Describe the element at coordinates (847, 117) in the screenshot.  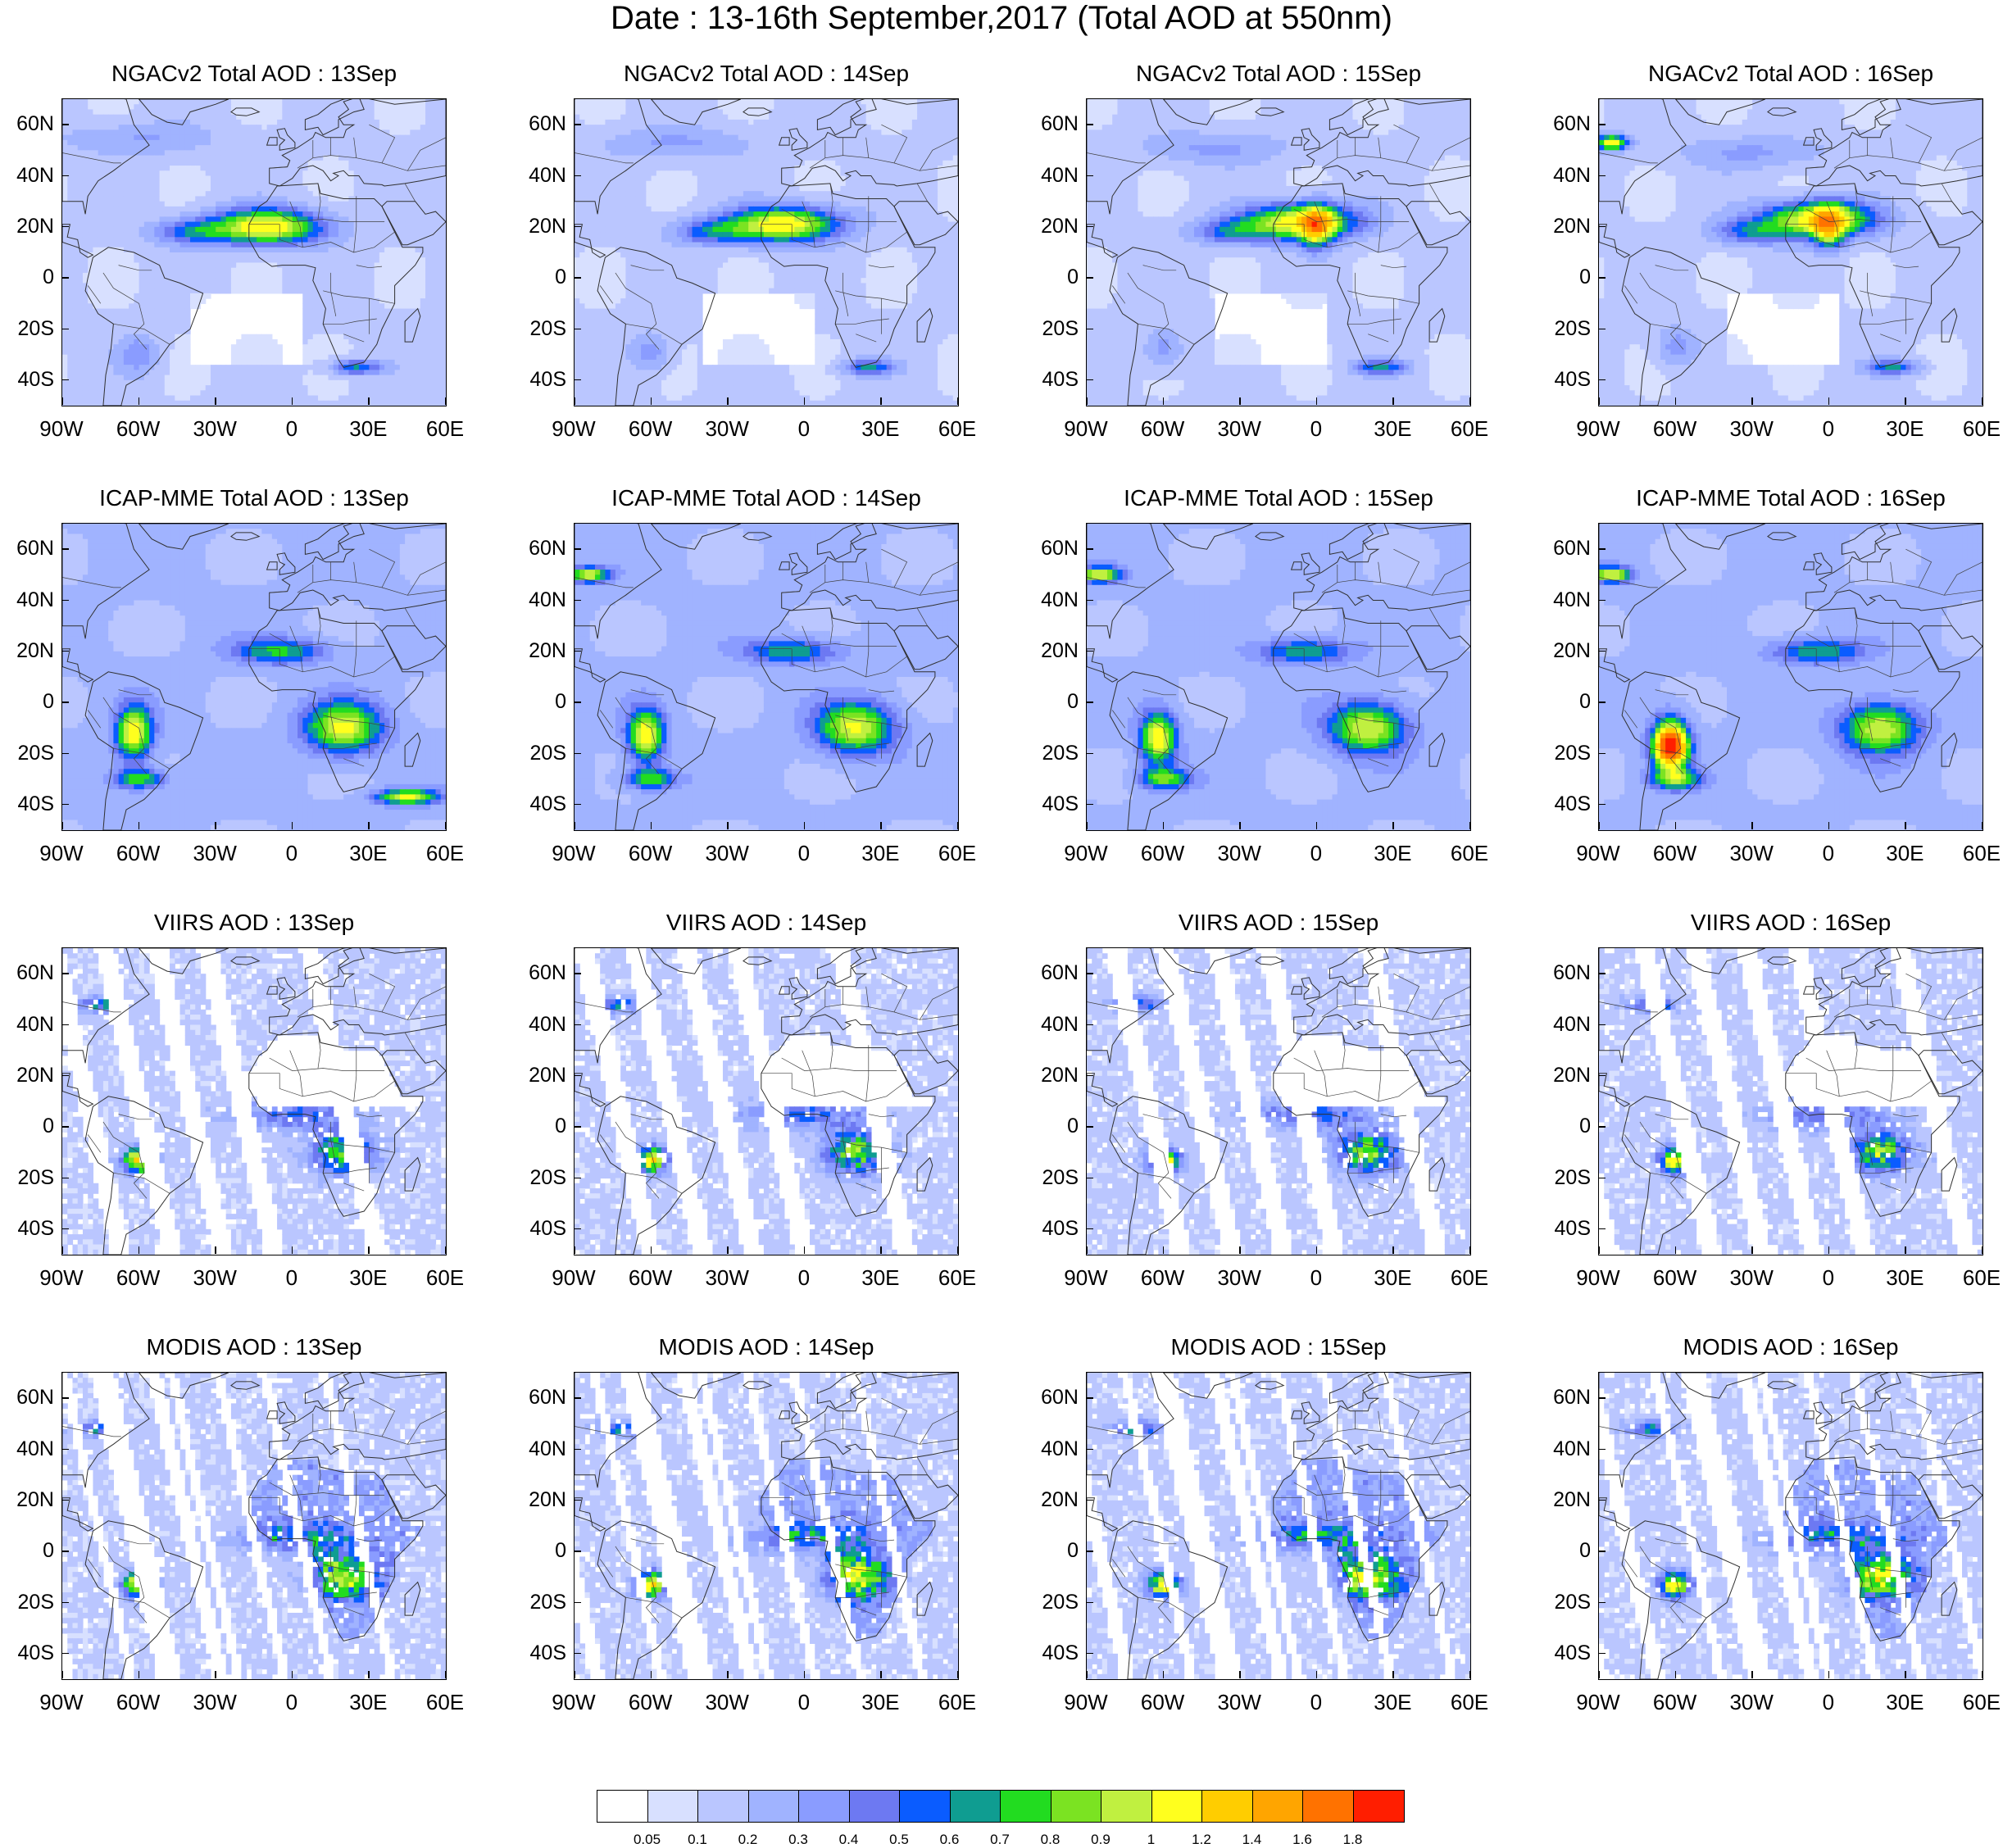
I see `coastline-scandinavia` at that location.